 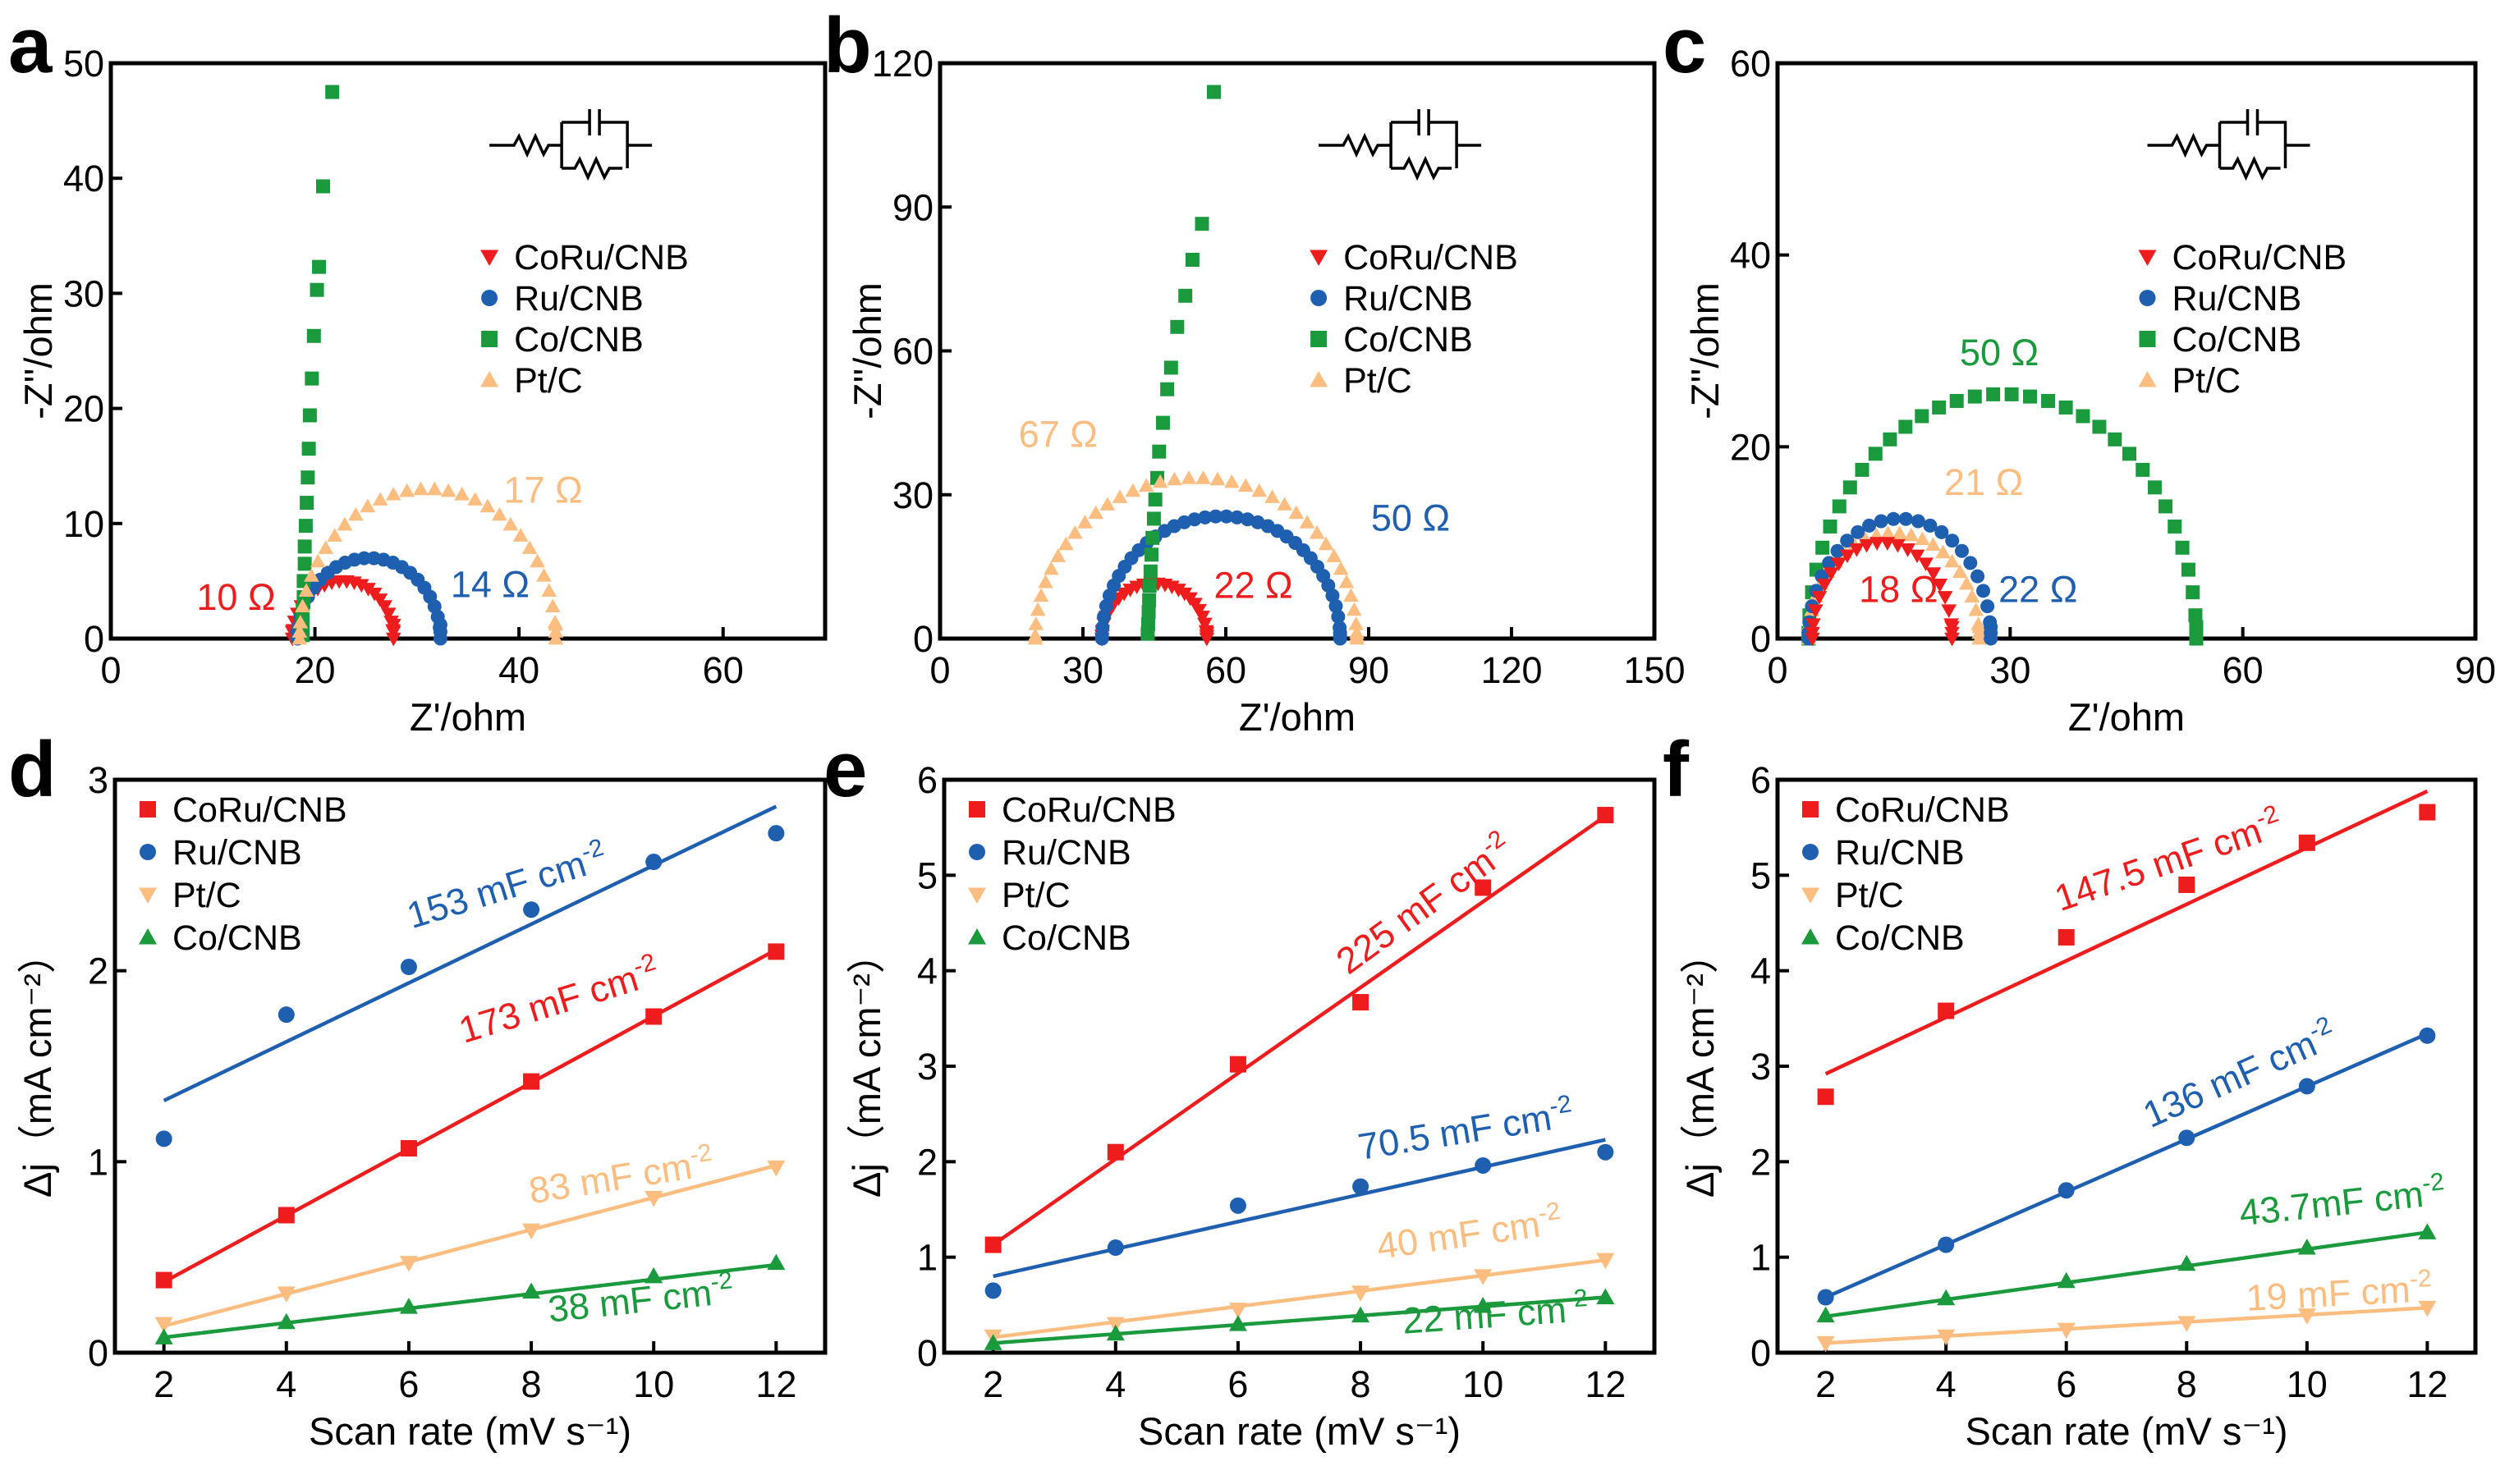 What do you see at coordinates (471, 953) in the screenshot?
I see `fit-line-ru-cnb` at bounding box center [471, 953].